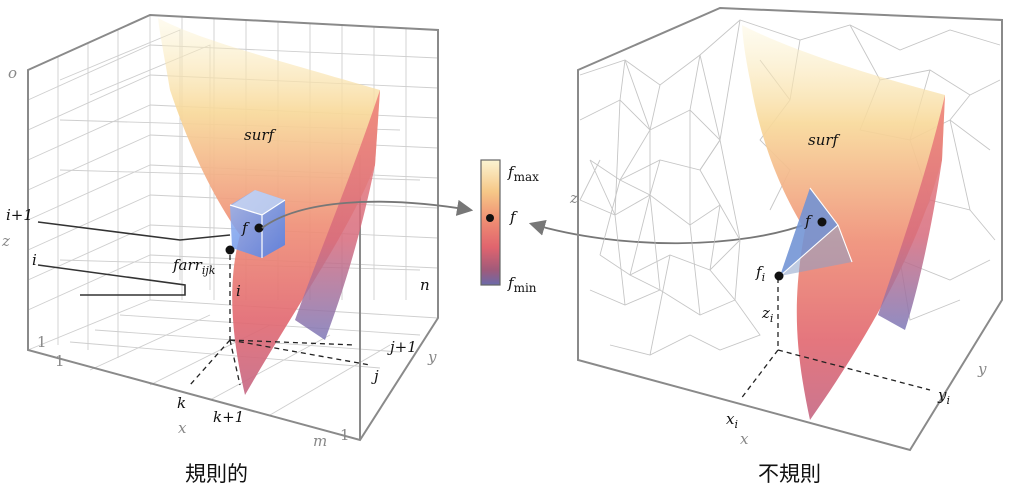 Image resolution: width=1020 pixels, height=488 pixels. Describe the element at coordinates (760, 273) in the screenshot. I see `right-fi-label: fi` at that location.